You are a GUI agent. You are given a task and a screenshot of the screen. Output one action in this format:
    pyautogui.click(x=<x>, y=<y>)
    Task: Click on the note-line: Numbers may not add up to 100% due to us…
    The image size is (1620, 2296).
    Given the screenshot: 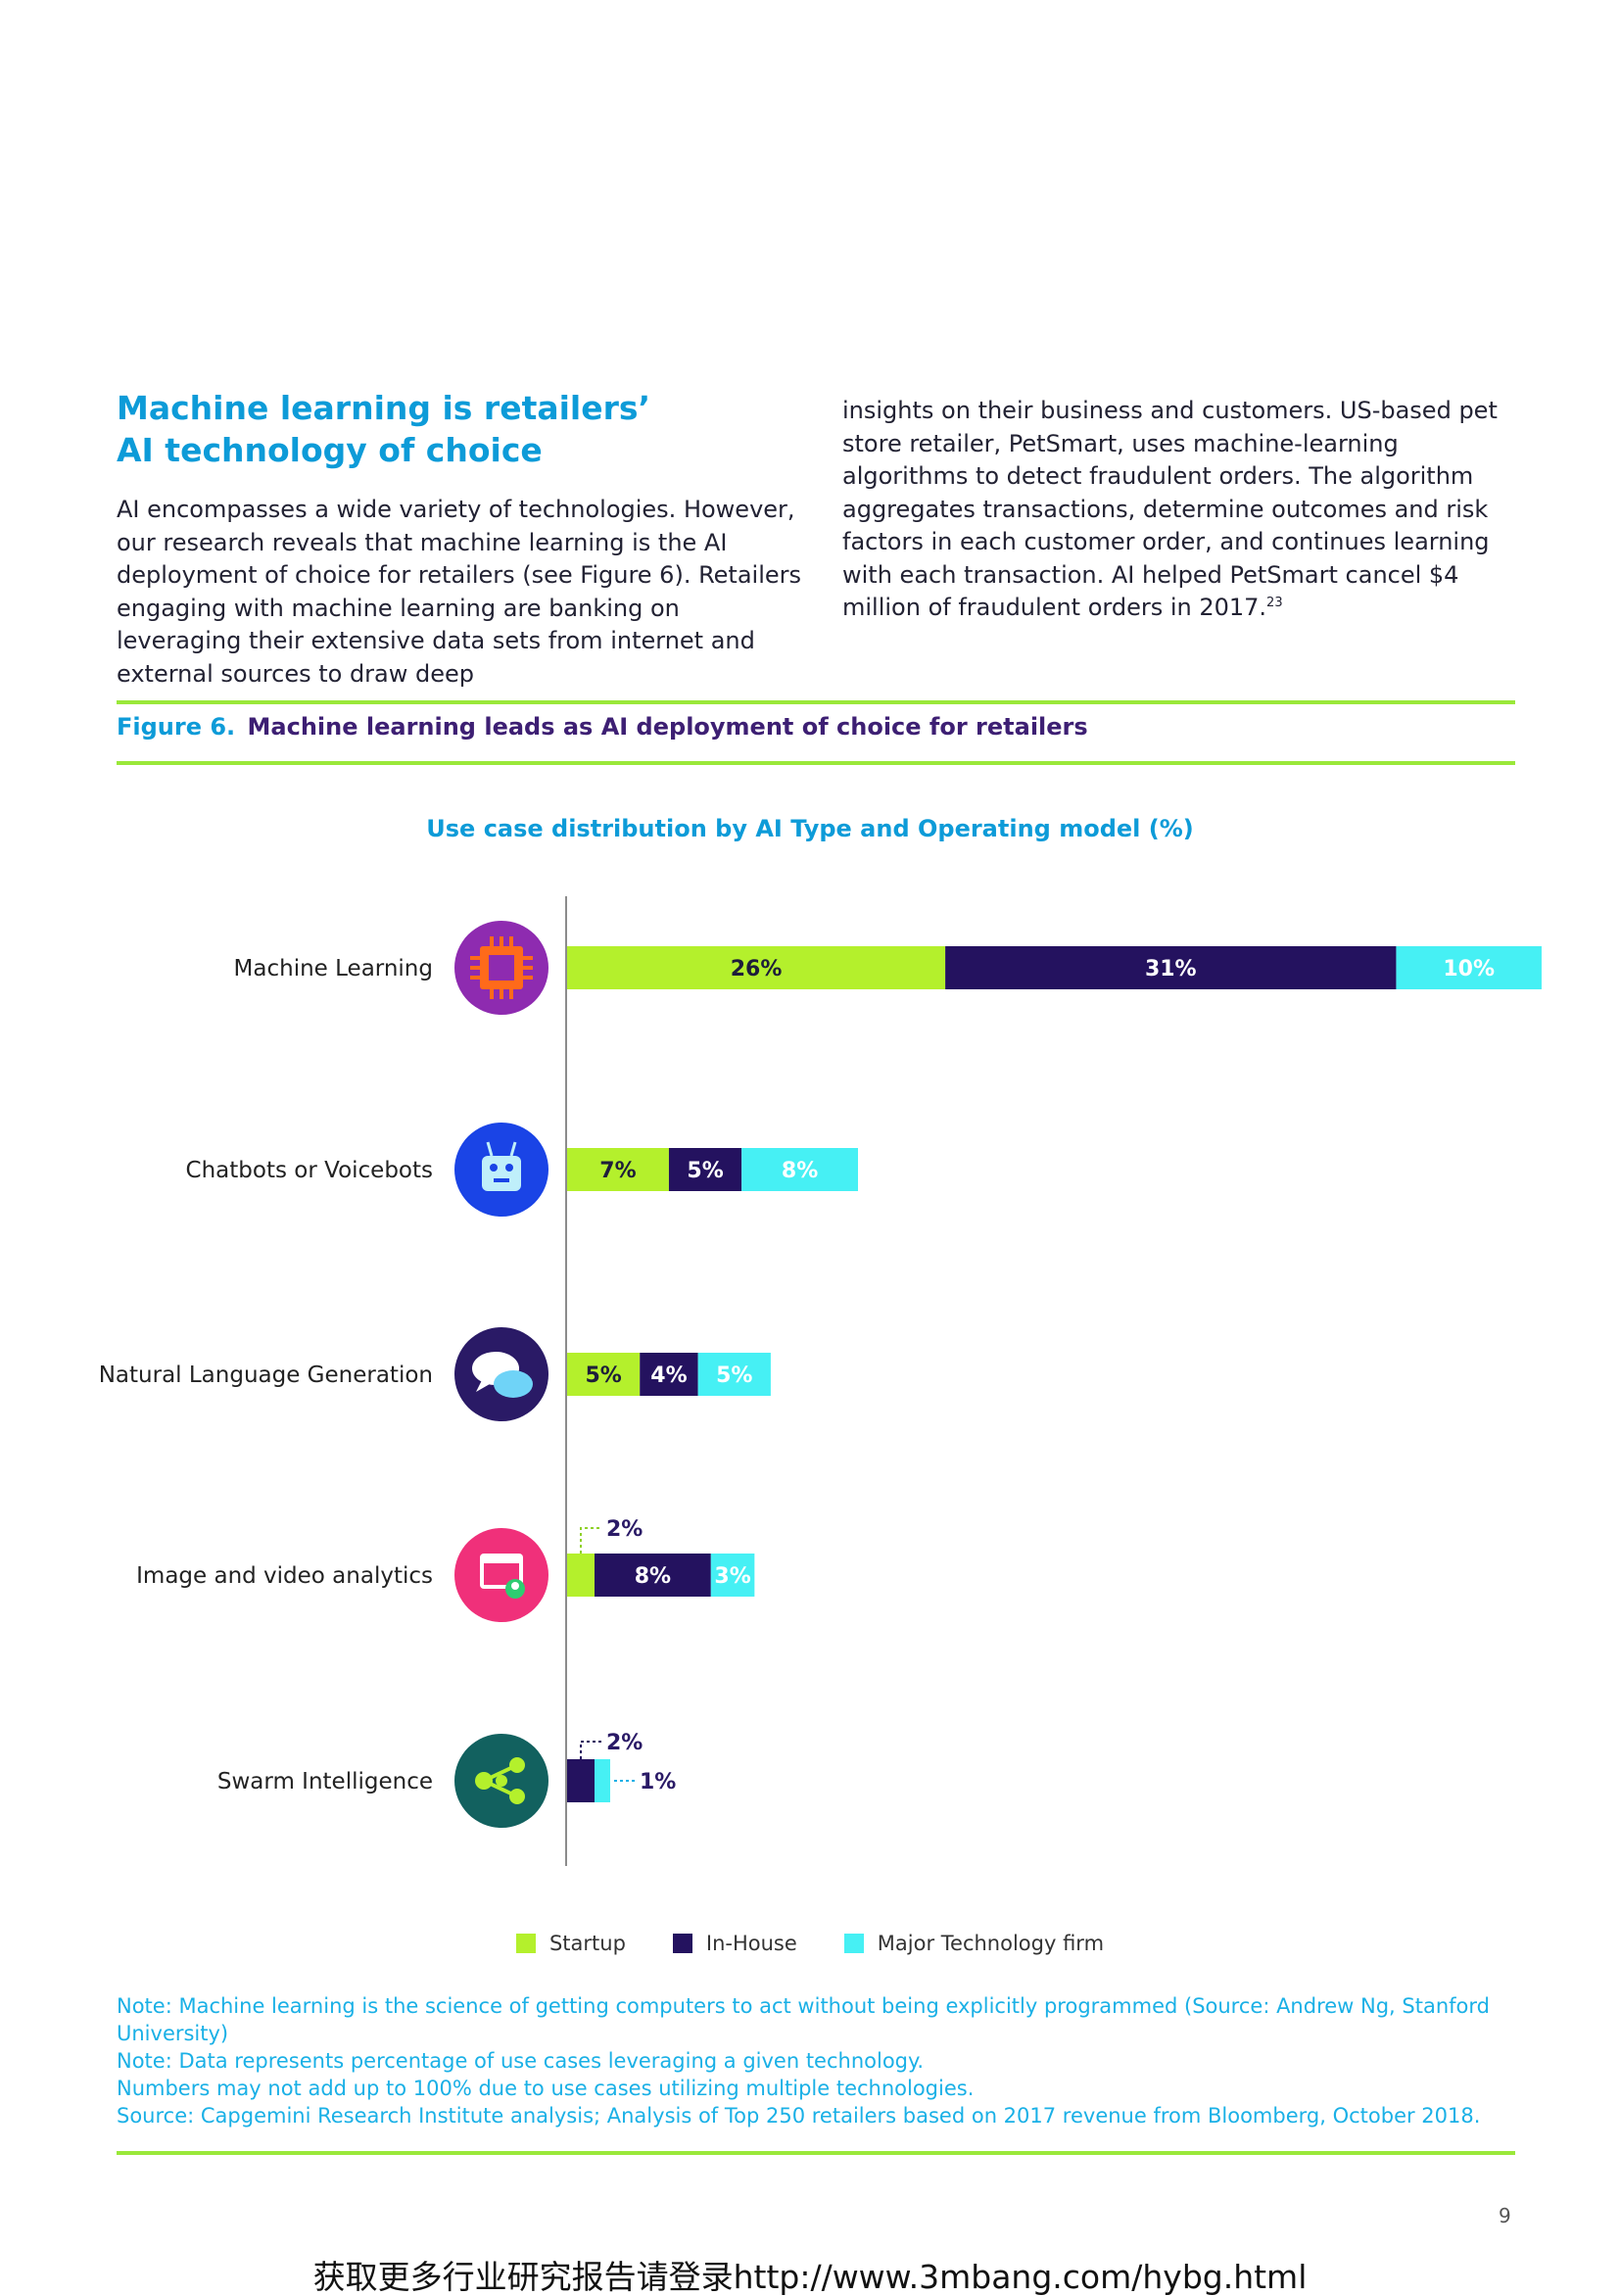 What is the action you would take?
    pyautogui.click(x=546, y=2088)
    